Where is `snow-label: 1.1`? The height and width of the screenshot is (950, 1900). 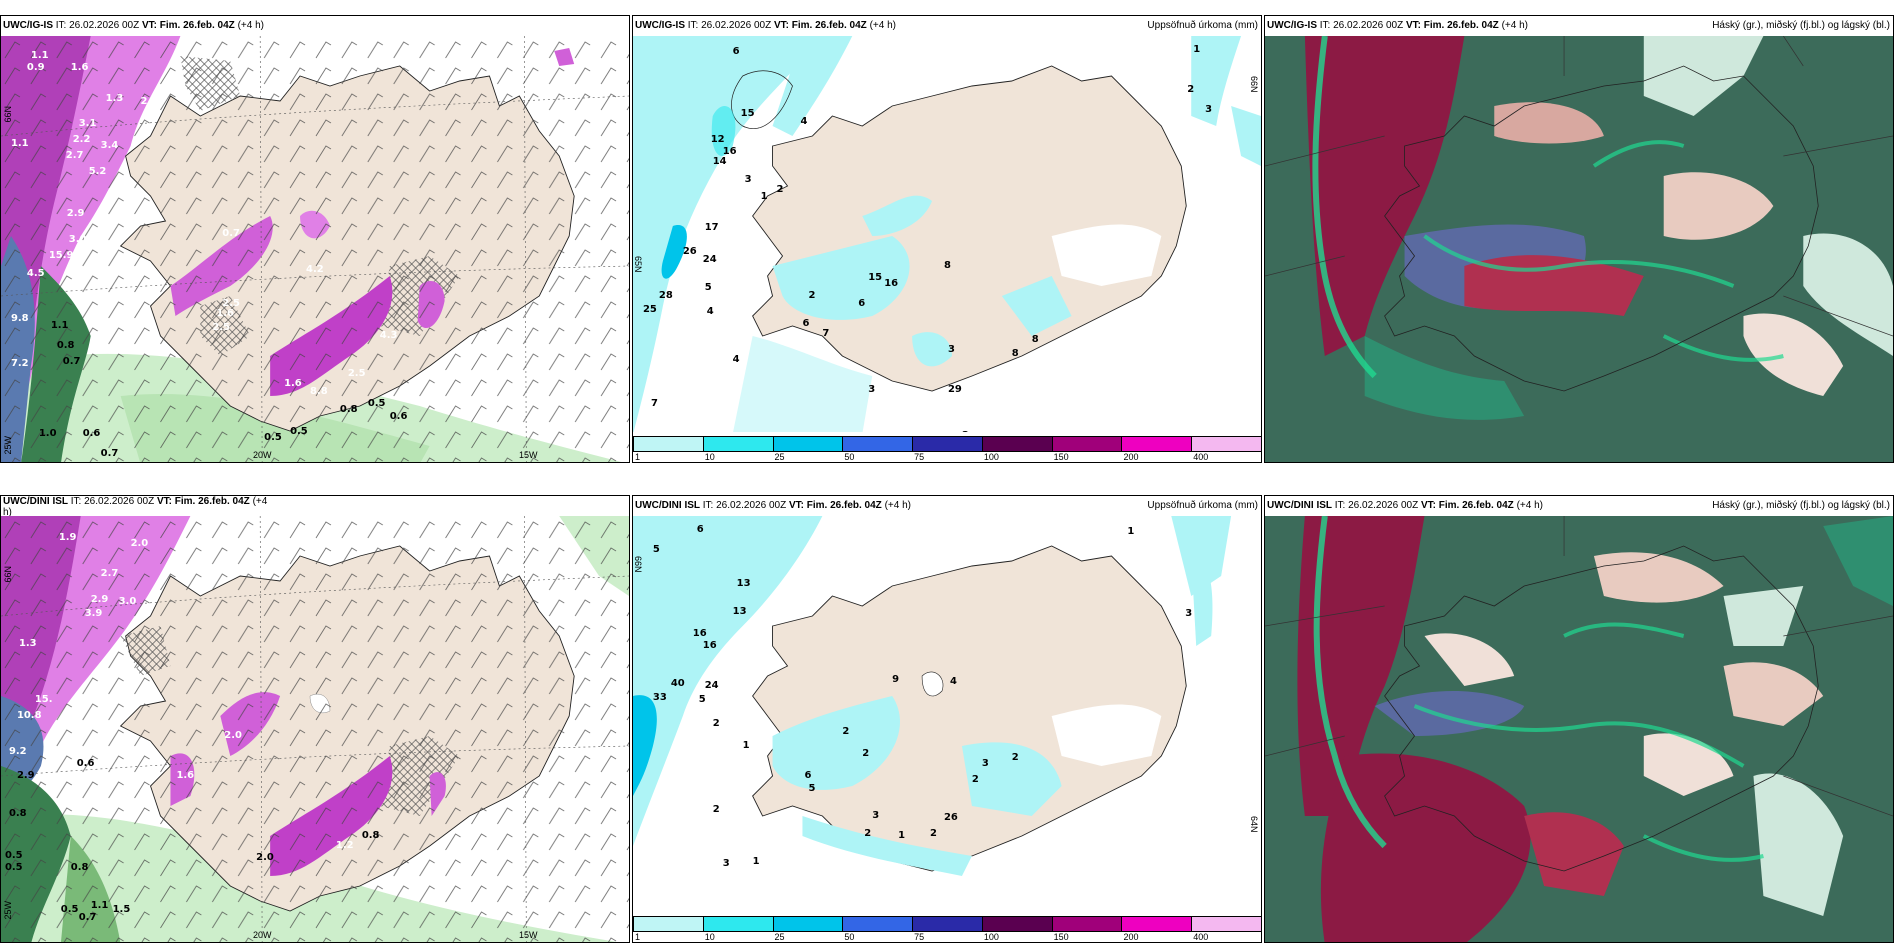 snow-label: 1.1 is located at coordinates (100, 905).